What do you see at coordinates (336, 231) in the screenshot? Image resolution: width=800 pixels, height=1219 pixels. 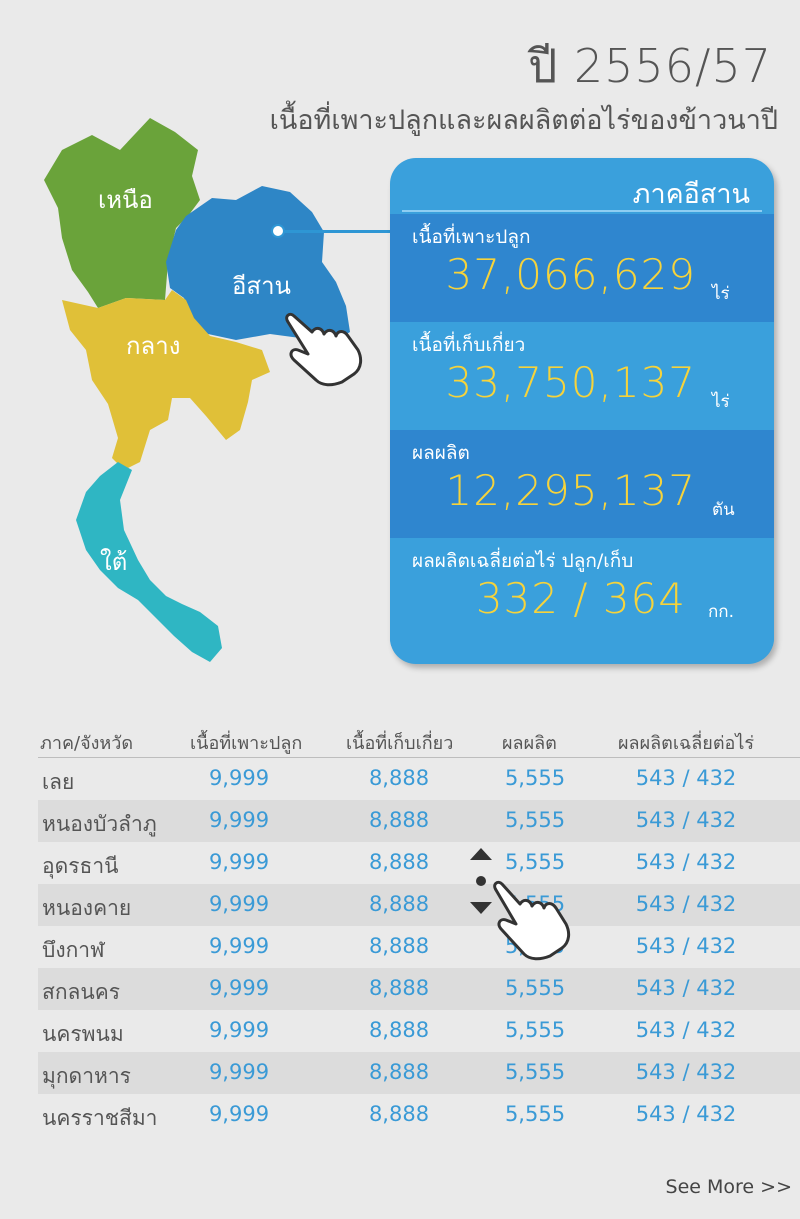 I see `connector-line` at bounding box center [336, 231].